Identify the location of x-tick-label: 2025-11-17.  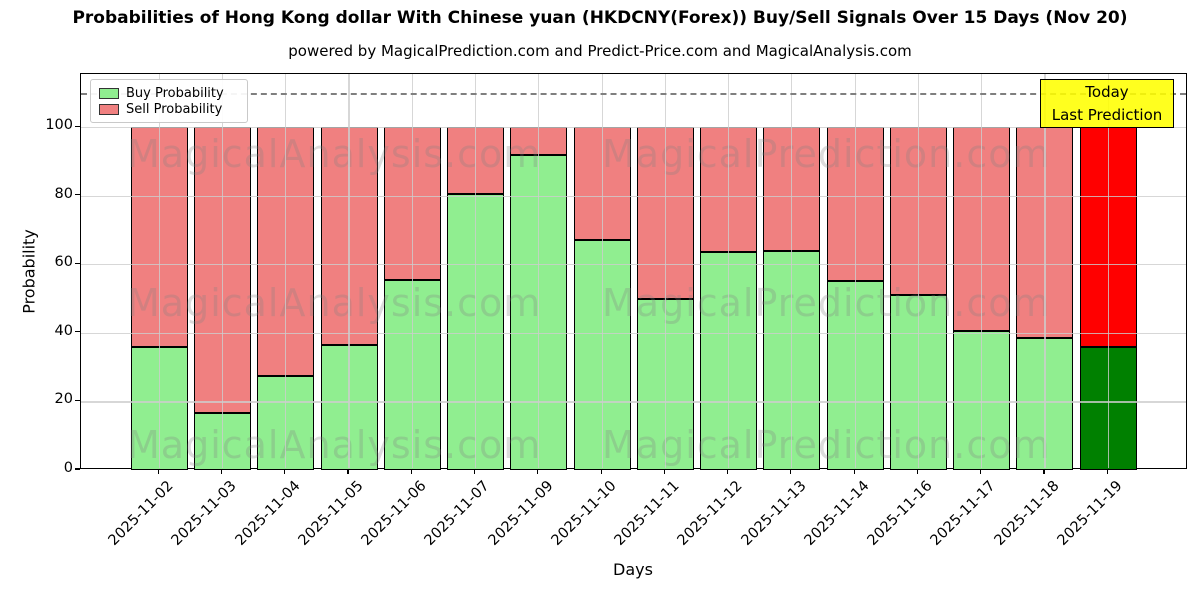
(964, 513).